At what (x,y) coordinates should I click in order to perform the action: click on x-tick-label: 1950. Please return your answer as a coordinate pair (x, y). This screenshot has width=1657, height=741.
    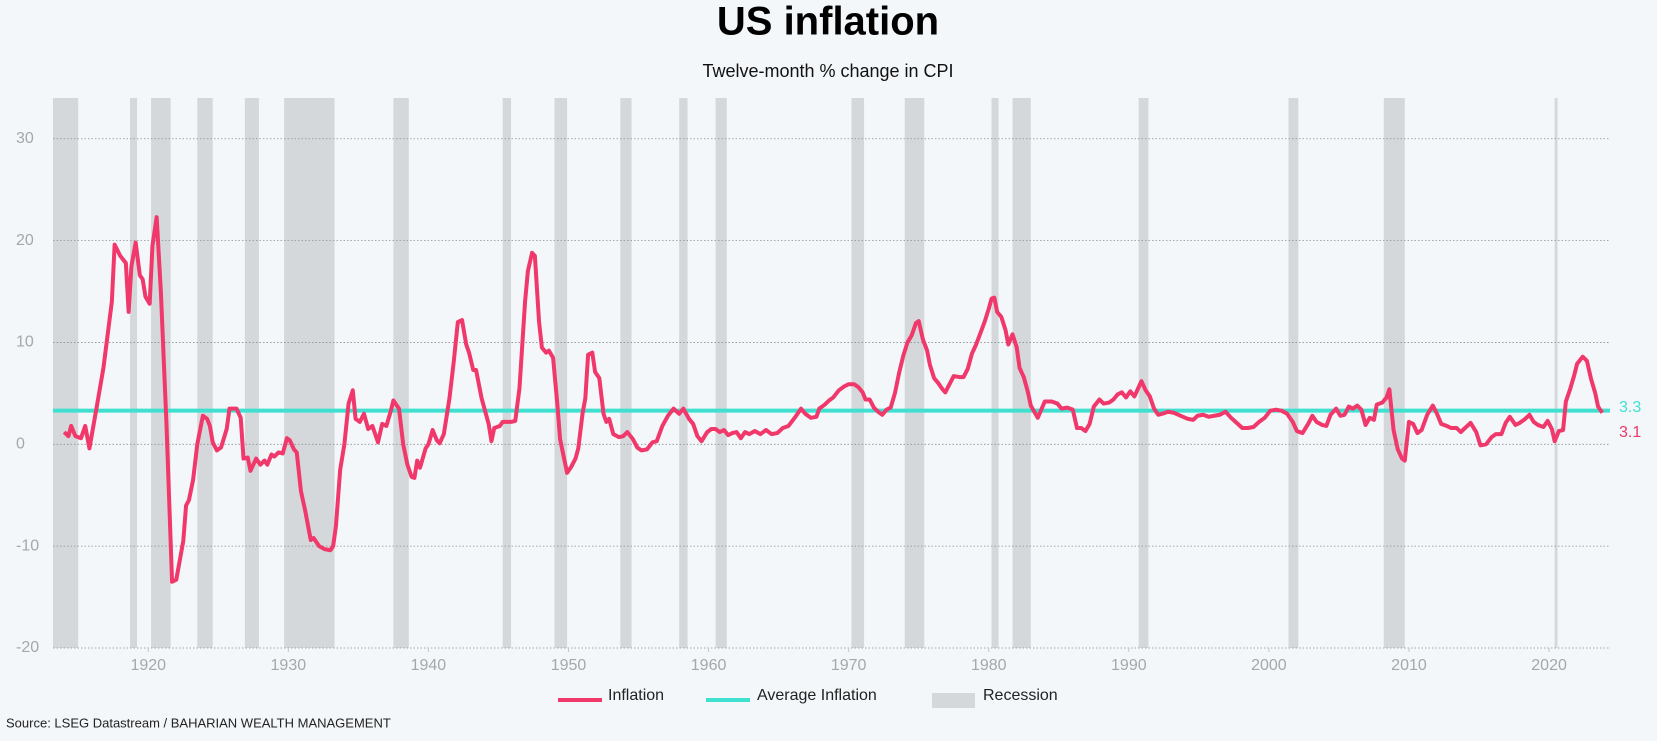
    Looking at the image, I should click on (569, 665).